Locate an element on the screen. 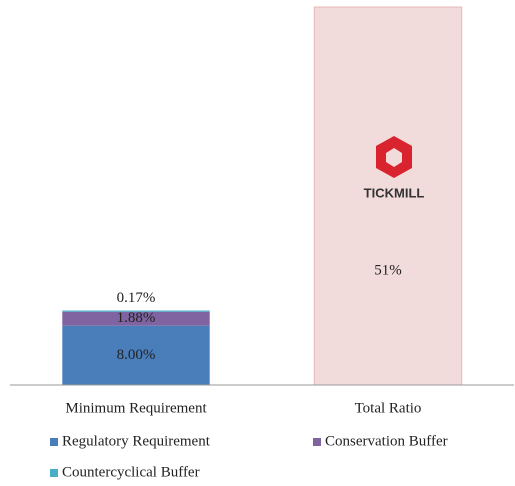 This screenshot has height=486, width=515. legend-label: Regulatory Requirement is located at coordinates (136, 441).